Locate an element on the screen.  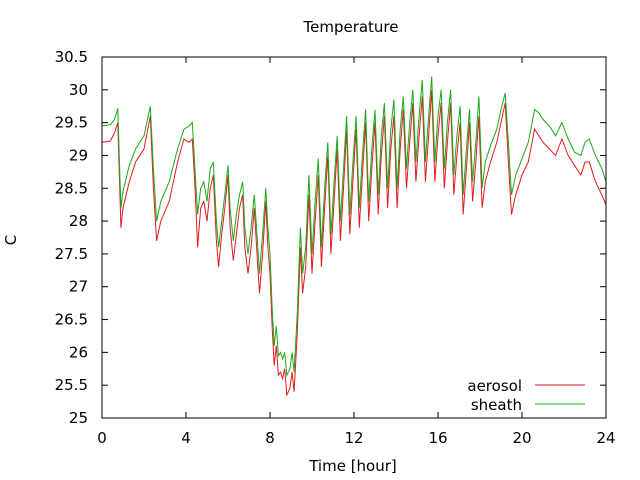
x-tick-label: 16 is located at coordinates (437, 438).